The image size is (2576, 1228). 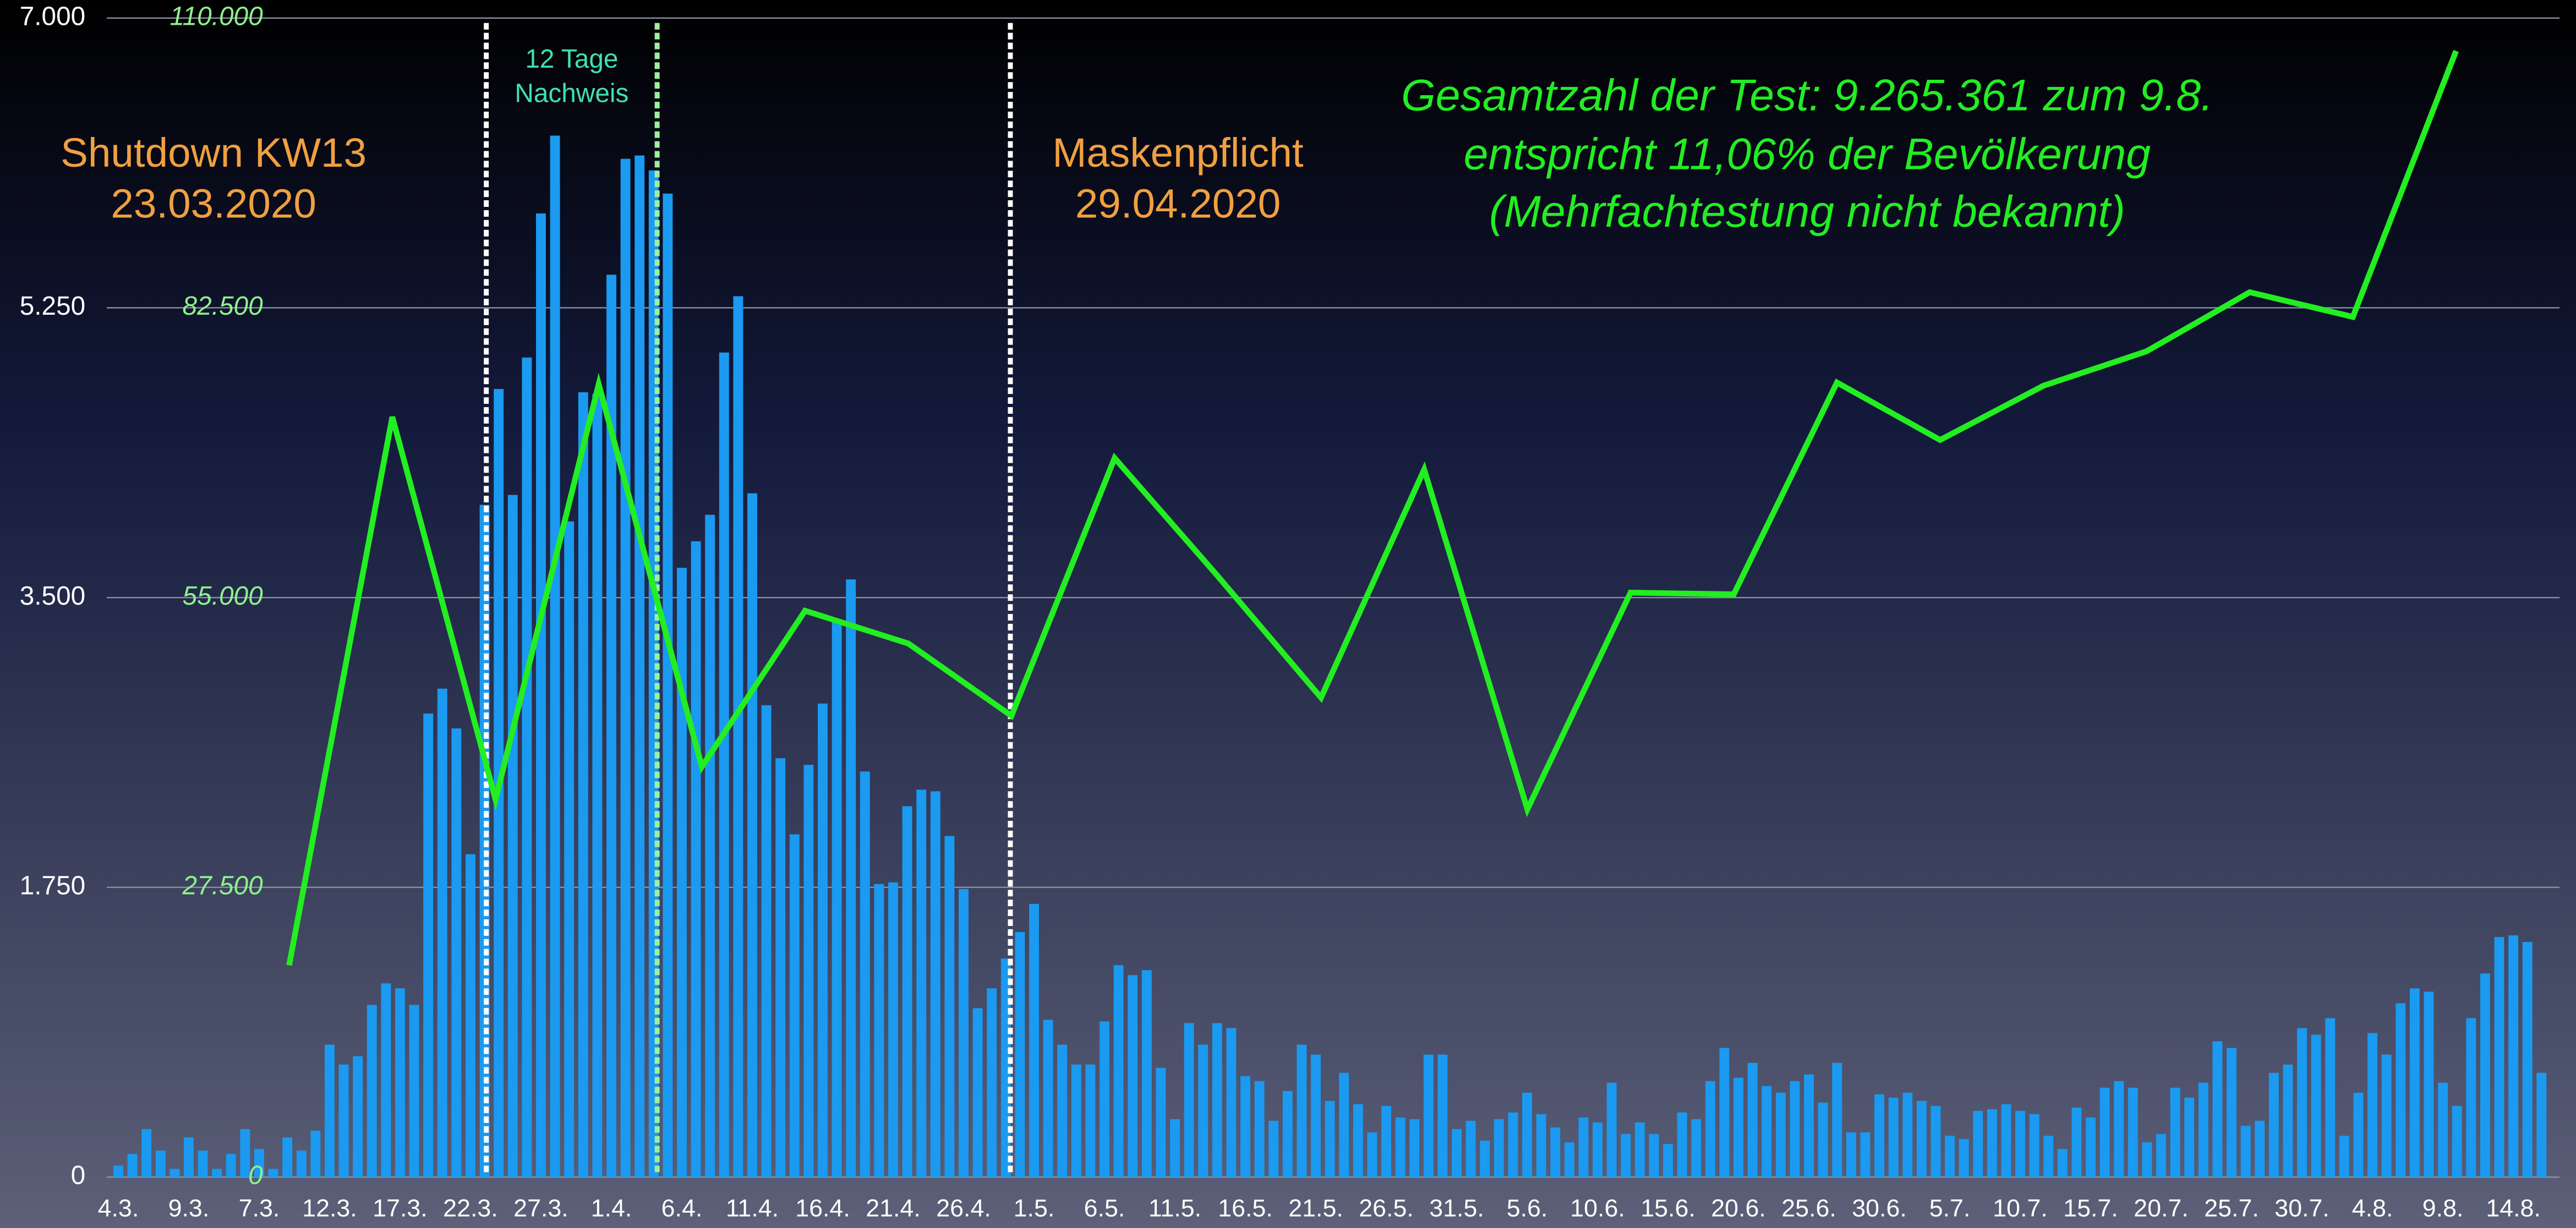 What do you see at coordinates (2443, 1208) in the screenshot?
I see `x-tick-label: 9.8.` at bounding box center [2443, 1208].